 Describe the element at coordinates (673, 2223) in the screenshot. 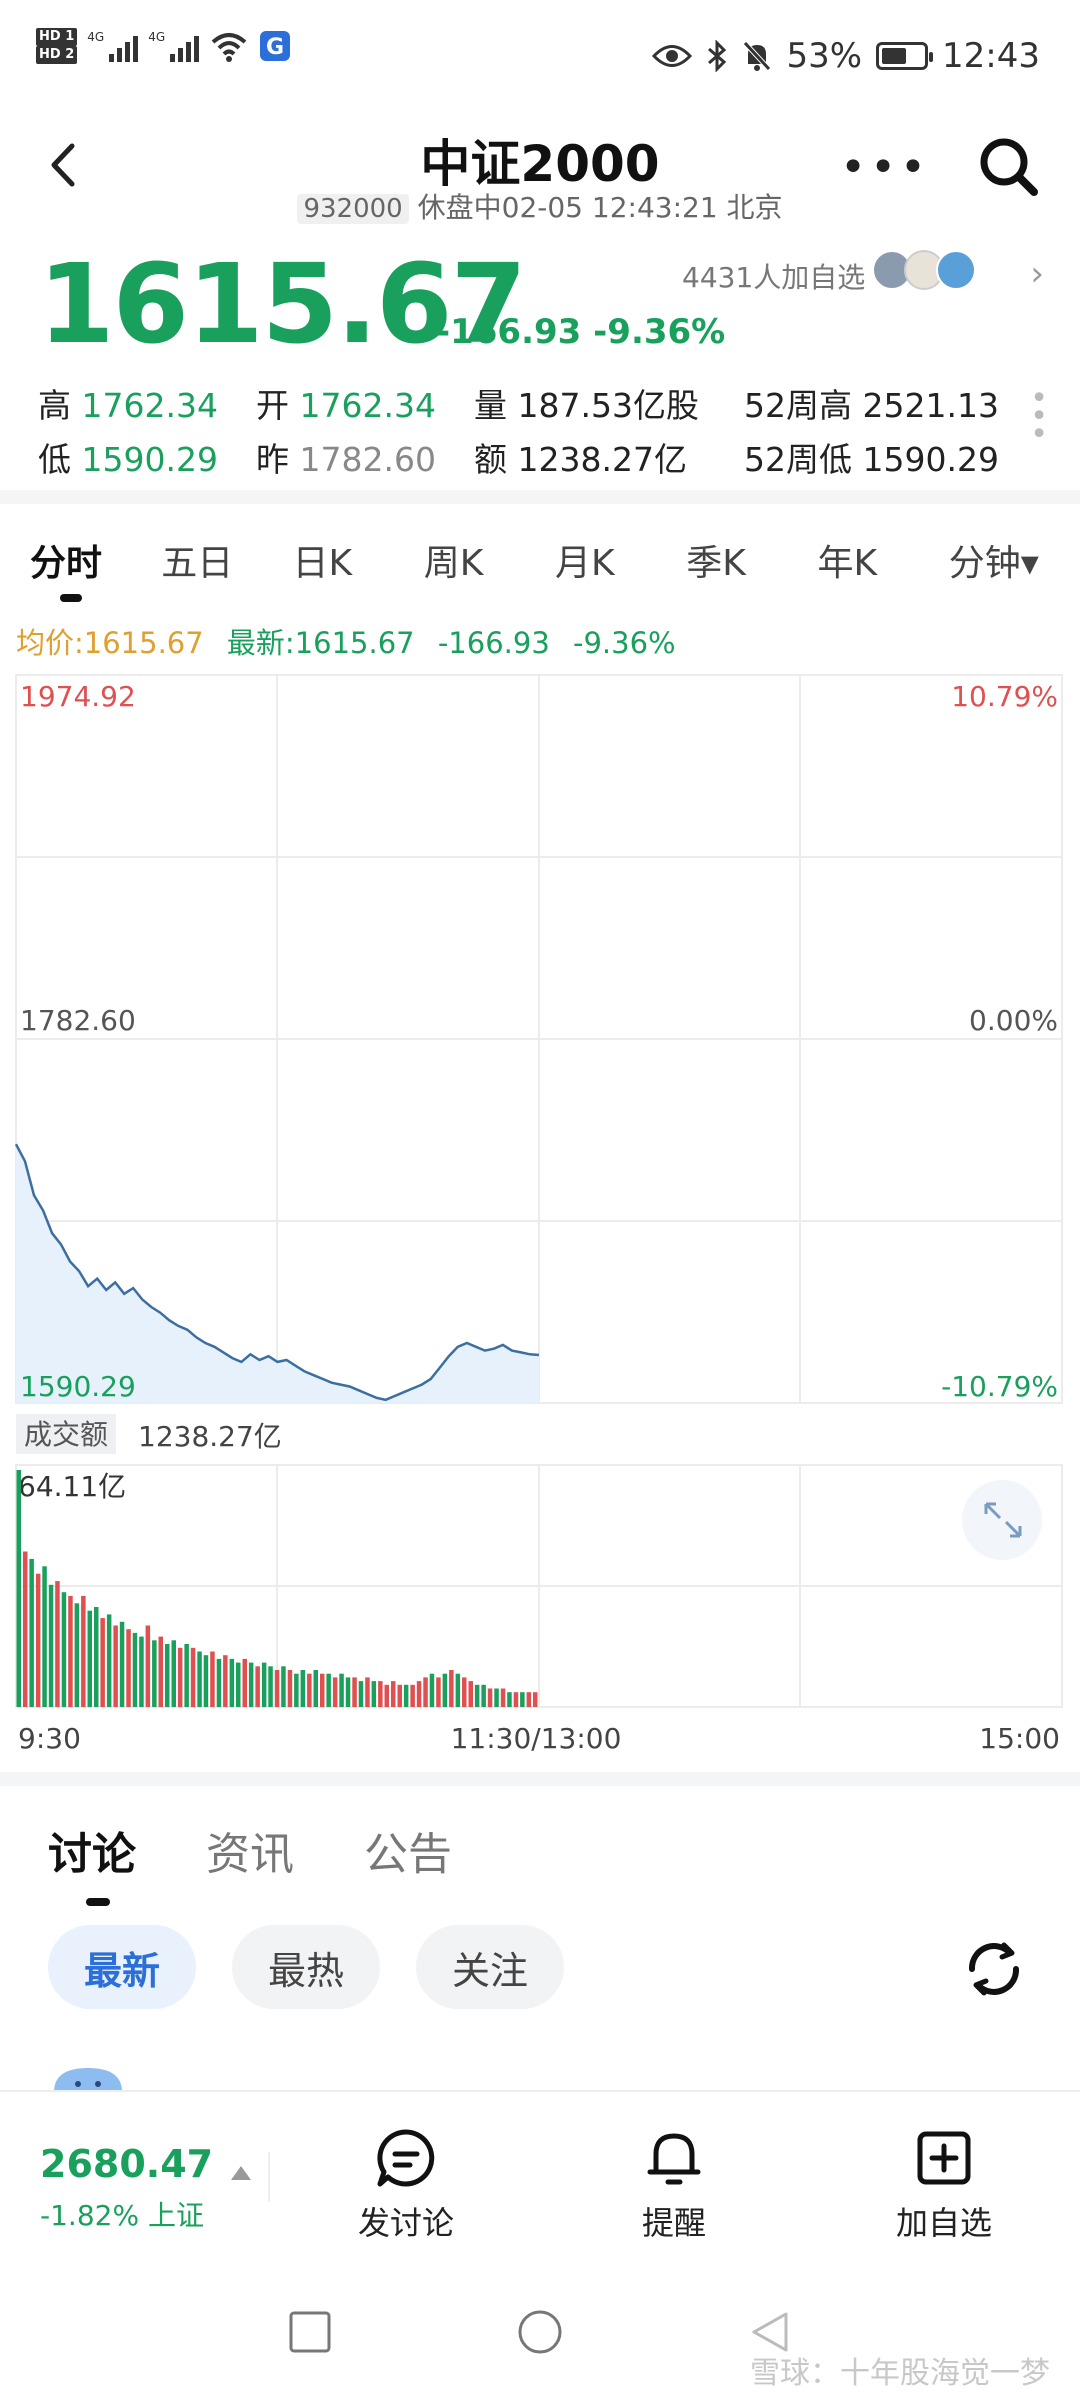

I see `alert-label: 提醒` at that location.